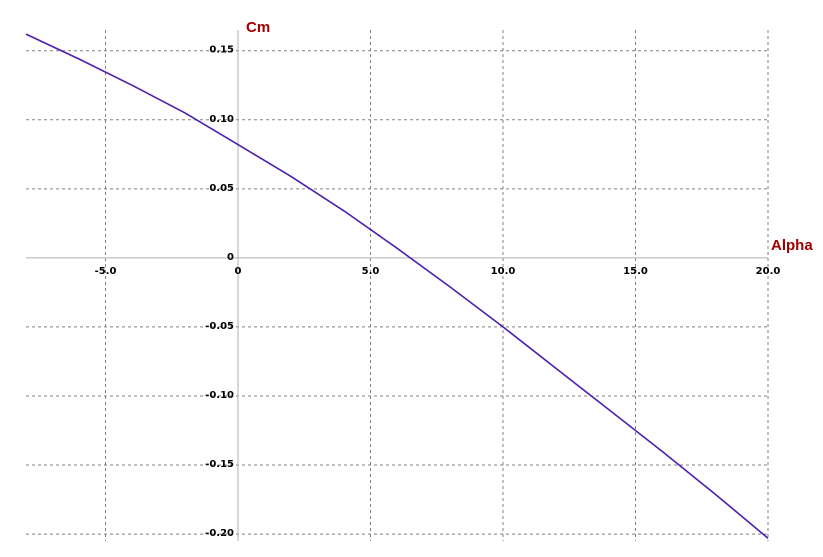 The width and height of the screenshot is (823, 557). Describe the element at coordinates (635, 271) in the screenshot. I see `x-tick-label: 15.0` at that location.